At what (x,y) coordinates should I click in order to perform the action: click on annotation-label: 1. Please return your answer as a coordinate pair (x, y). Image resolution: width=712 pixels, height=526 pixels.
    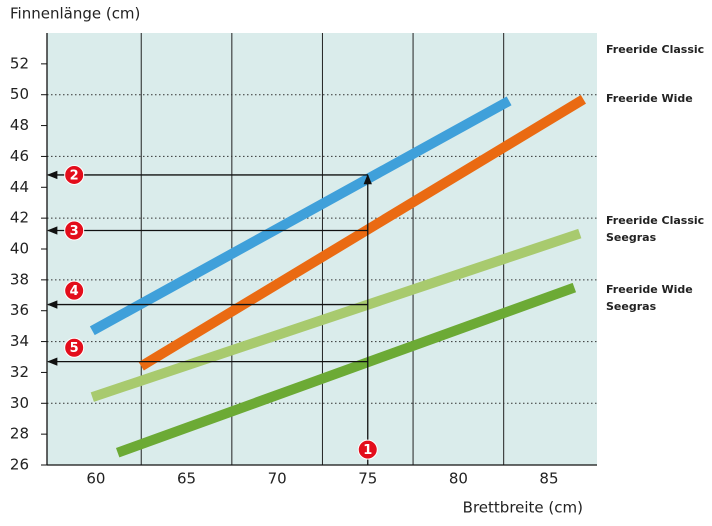
    Looking at the image, I should click on (367, 450).